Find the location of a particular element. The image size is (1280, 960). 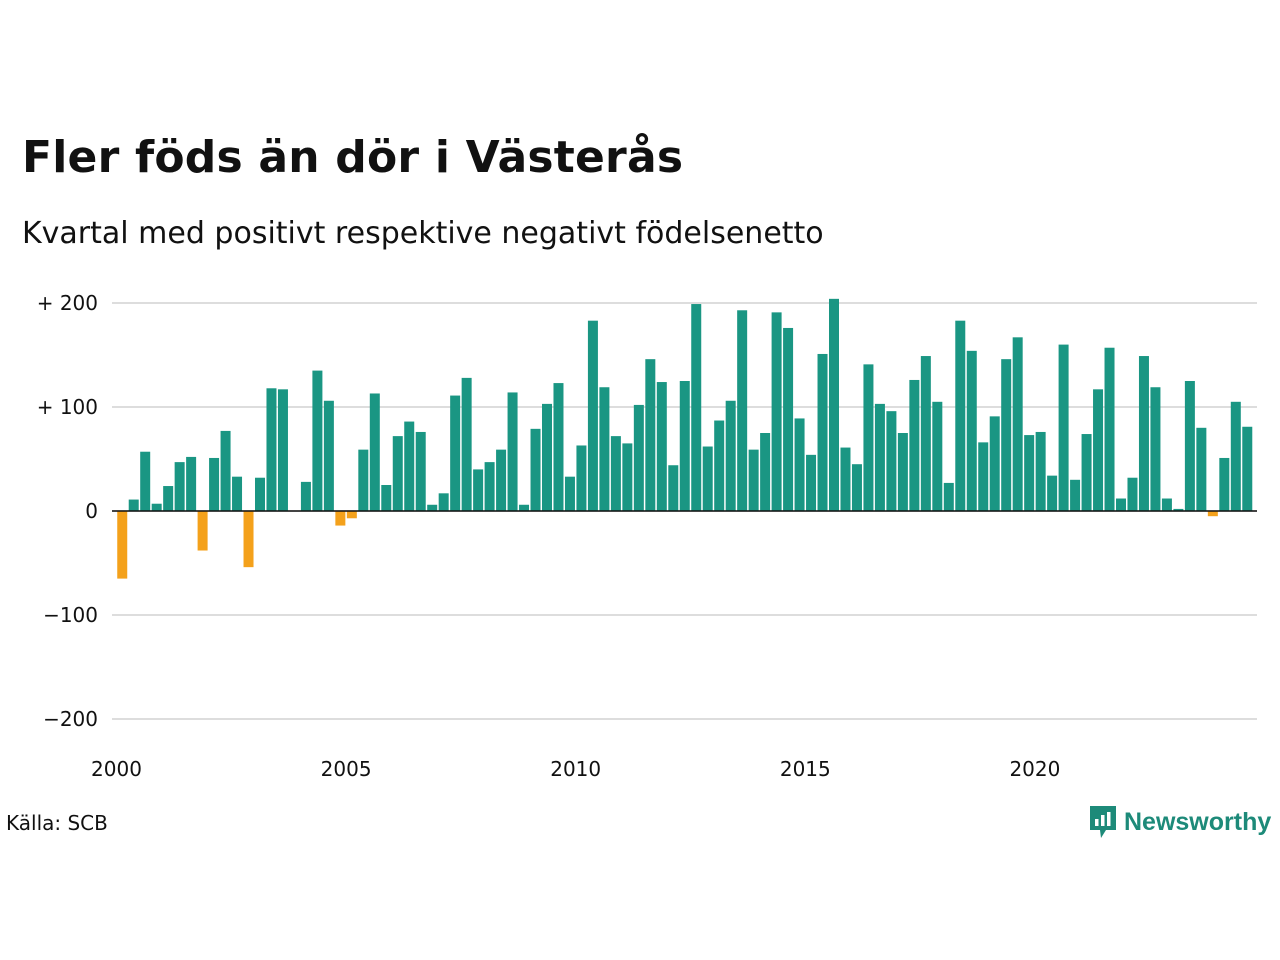

x-tick-label: 2005 is located at coordinates (346, 769).